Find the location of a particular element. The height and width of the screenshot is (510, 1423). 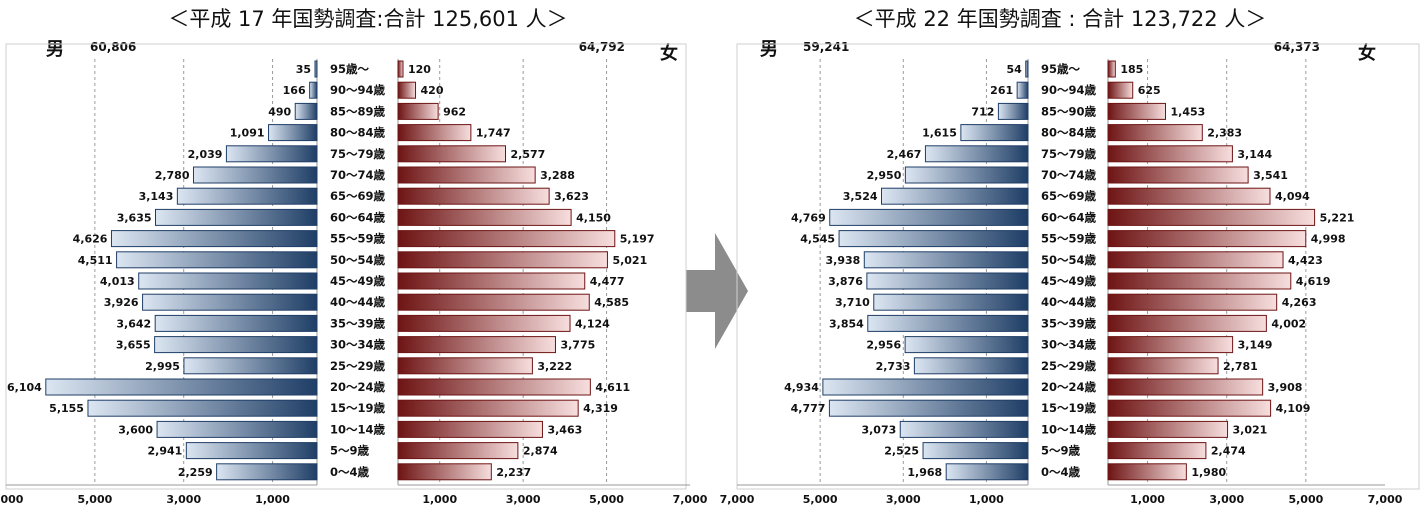

x-tick-label-female: 5,000 is located at coordinates (1305, 499).